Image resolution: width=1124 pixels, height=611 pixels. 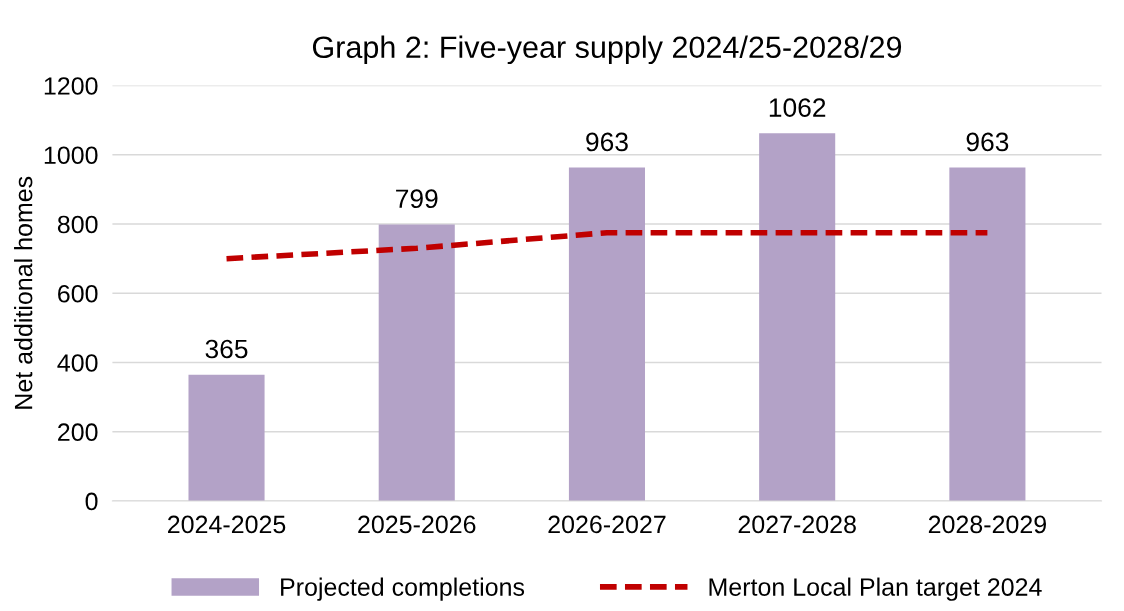 What do you see at coordinates (71, 155) in the screenshot?
I see `y-tick-label: 1000` at bounding box center [71, 155].